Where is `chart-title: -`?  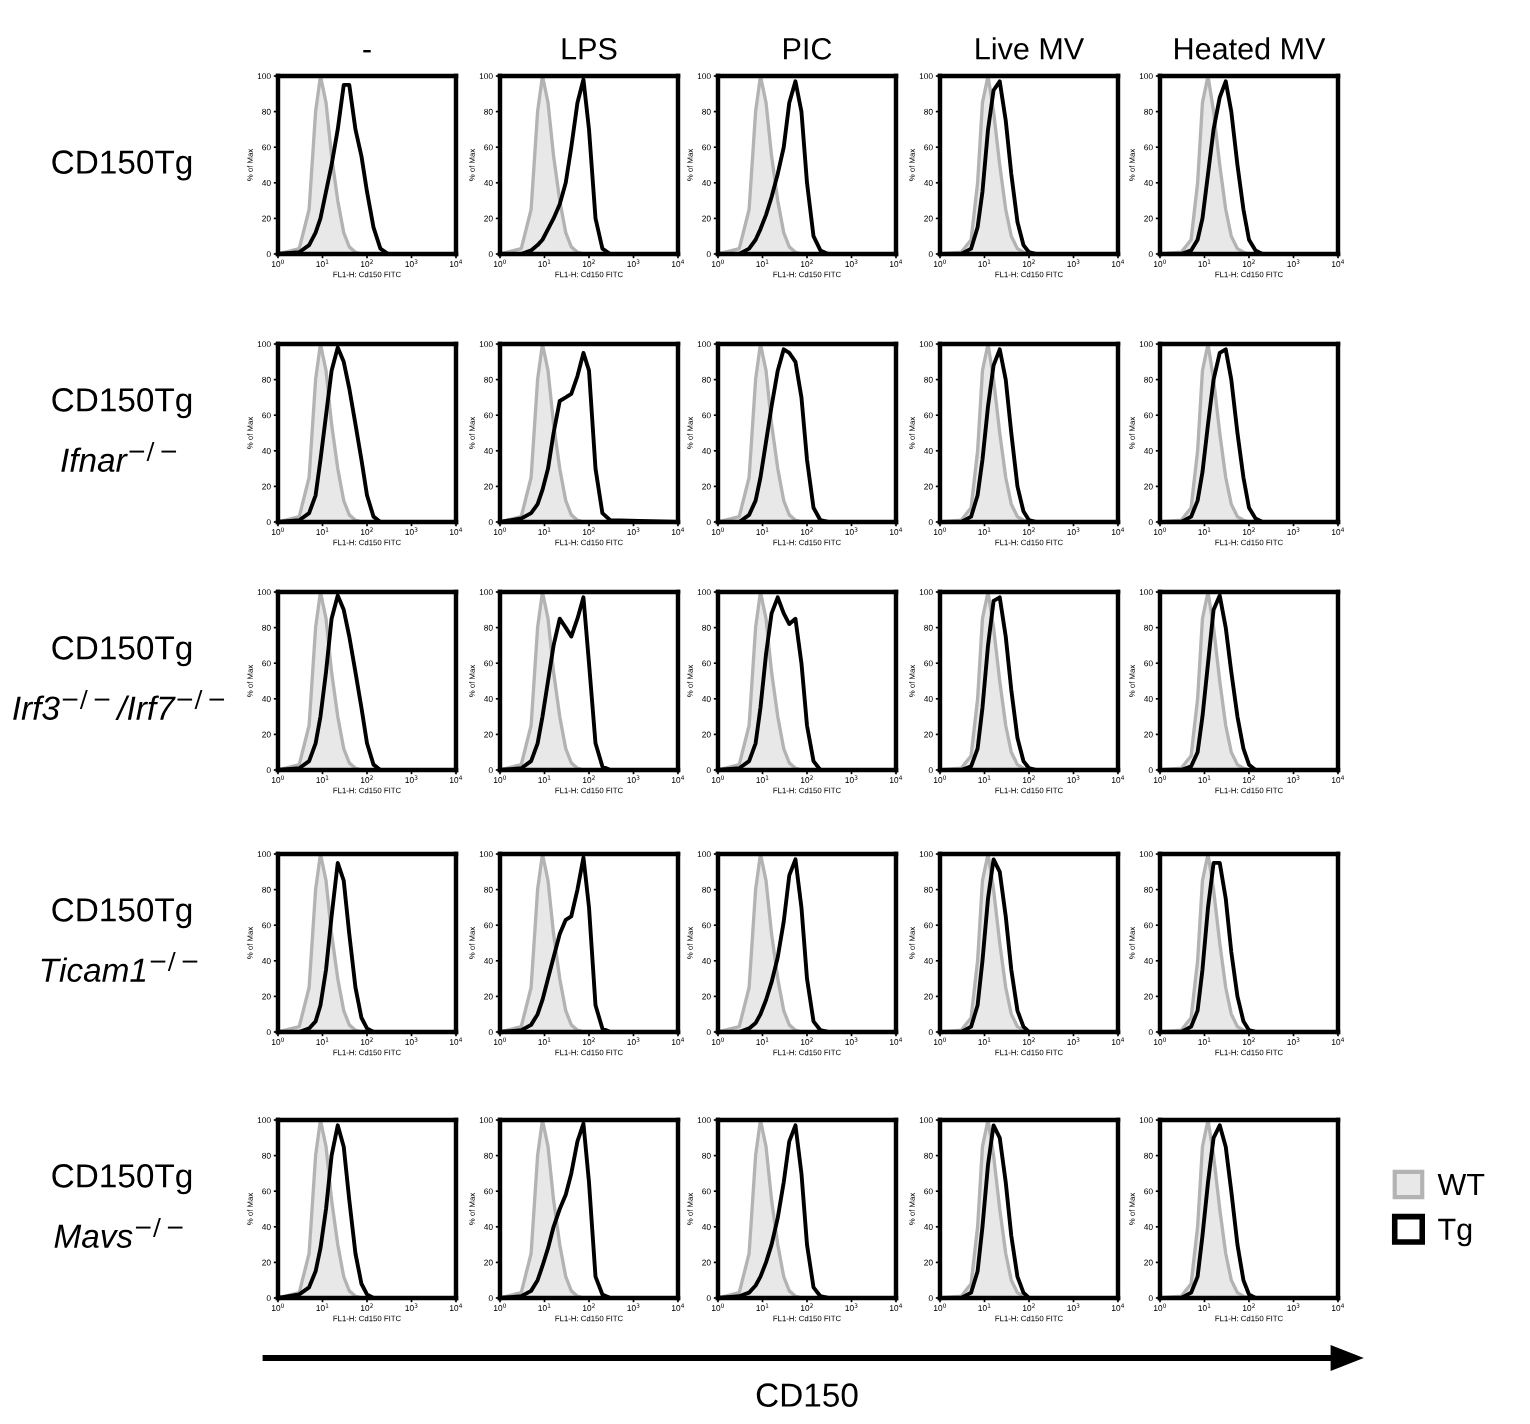 chart-title: - is located at coordinates (367, 51).